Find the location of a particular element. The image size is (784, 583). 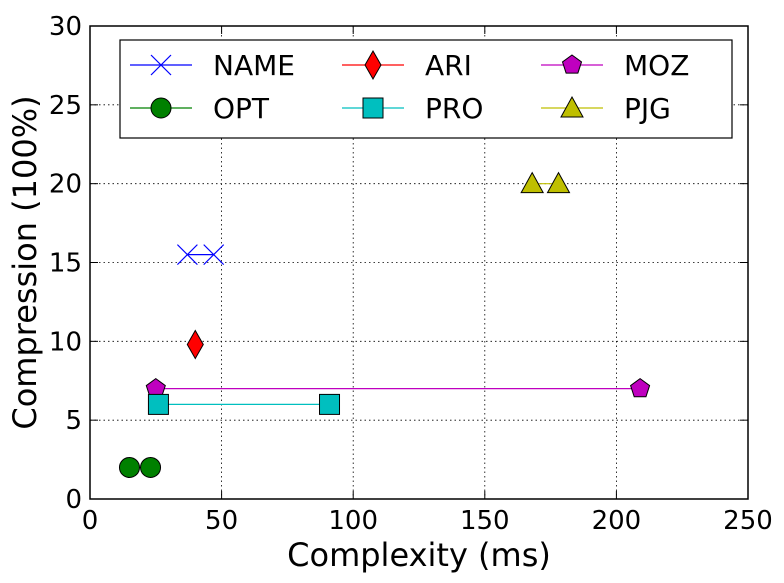

legend: NAME ARI MOZ OPT PRO PJG is located at coordinates (426, 89).